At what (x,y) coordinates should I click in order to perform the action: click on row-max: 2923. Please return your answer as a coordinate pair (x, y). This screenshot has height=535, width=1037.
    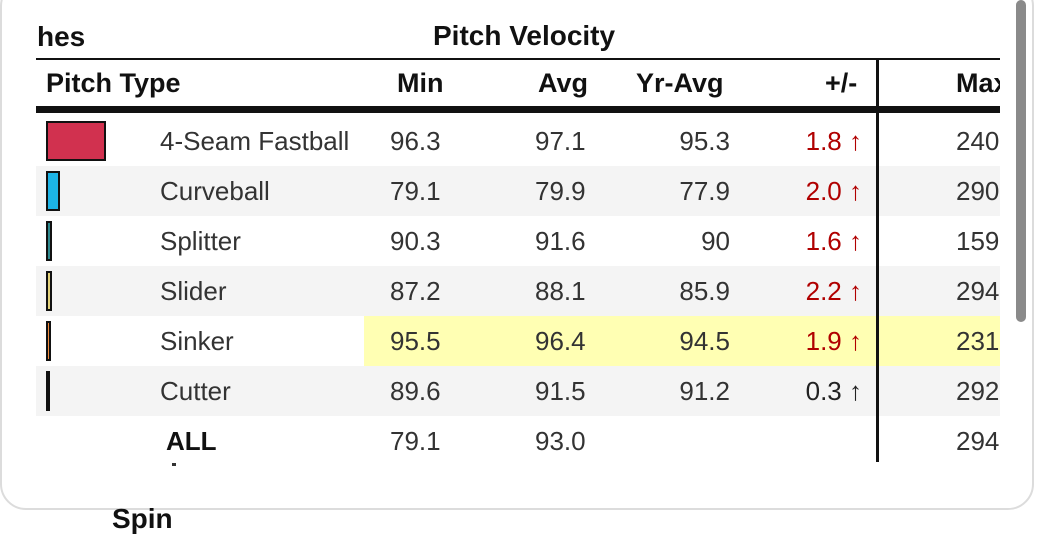
    Looking at the image, I should click on (978, 391).